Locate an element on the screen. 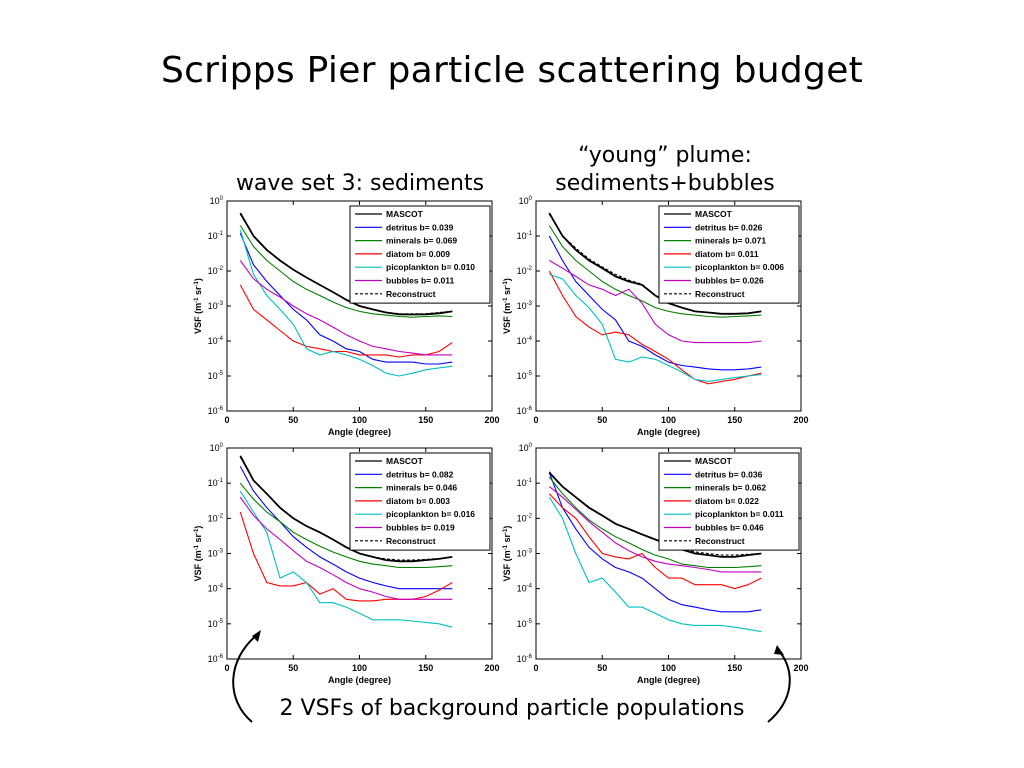 The image size is (1024, 768). legend-entry: diatom b= 0.003 is located at coordinates (418, 501).